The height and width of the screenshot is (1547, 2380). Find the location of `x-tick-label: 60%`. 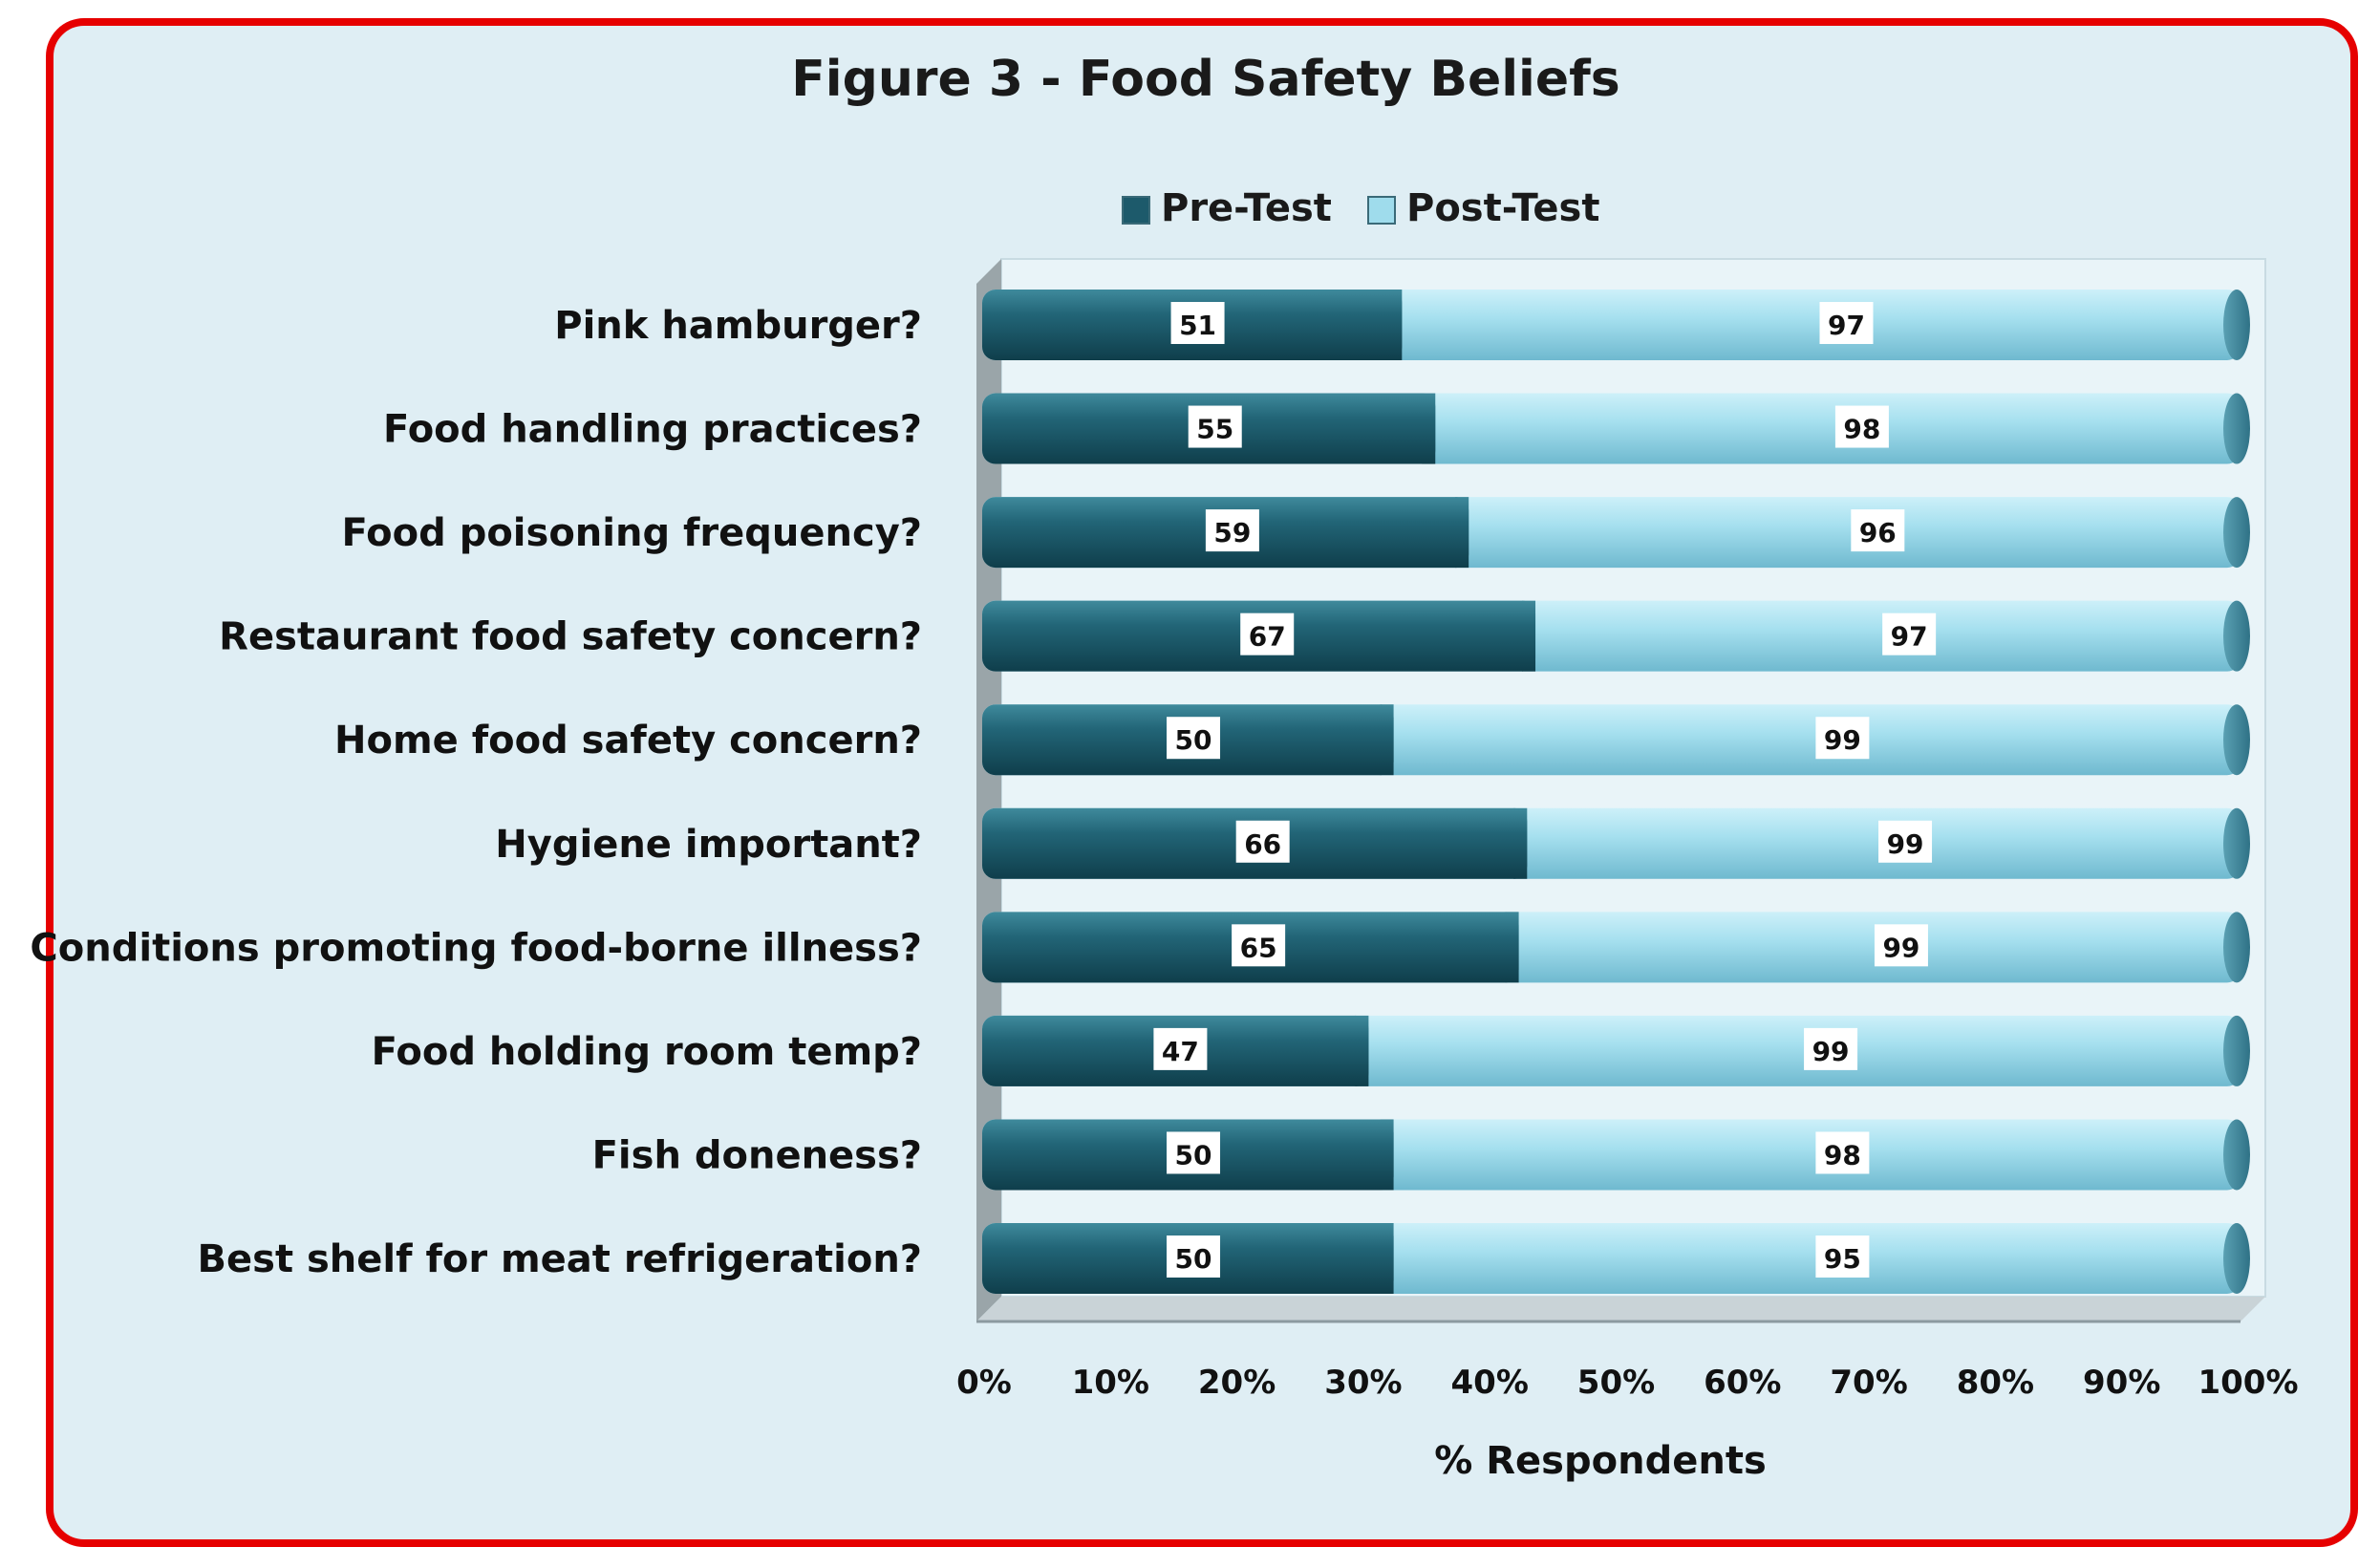

x-tick-label: 60% is located at coordinates (1743, 1383).